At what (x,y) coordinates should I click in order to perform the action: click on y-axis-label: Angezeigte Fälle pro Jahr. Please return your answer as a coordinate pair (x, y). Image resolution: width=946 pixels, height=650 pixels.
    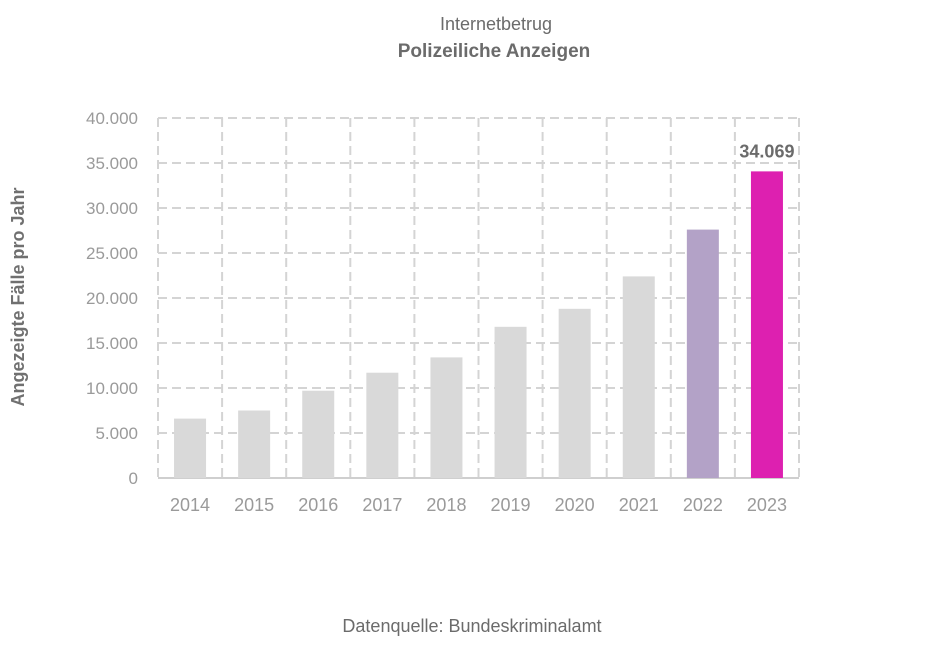
    Looking at the image, I should click on (18, 296).